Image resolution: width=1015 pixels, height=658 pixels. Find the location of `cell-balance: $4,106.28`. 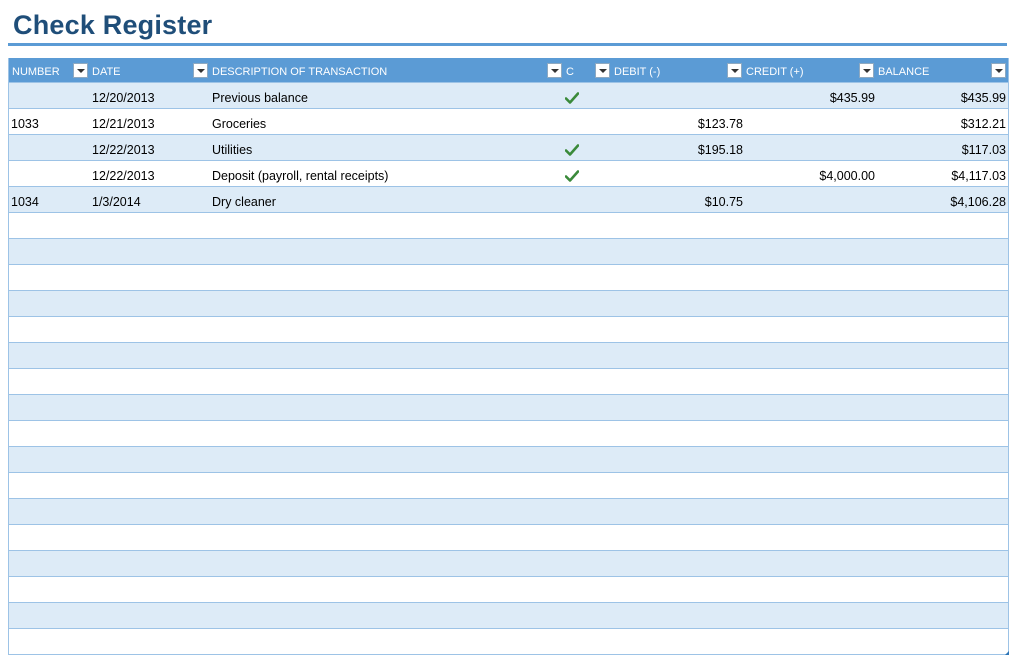

cell-balance: $4,106.28 is located at coordinates (978, 202).